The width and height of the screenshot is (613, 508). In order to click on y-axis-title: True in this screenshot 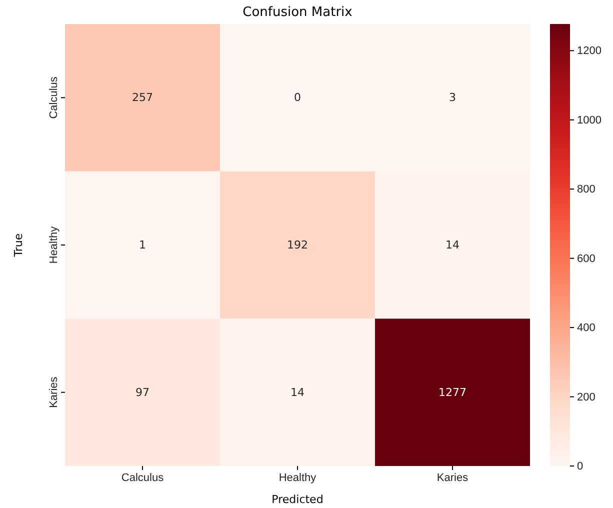, I will do `click(18, 245)`.